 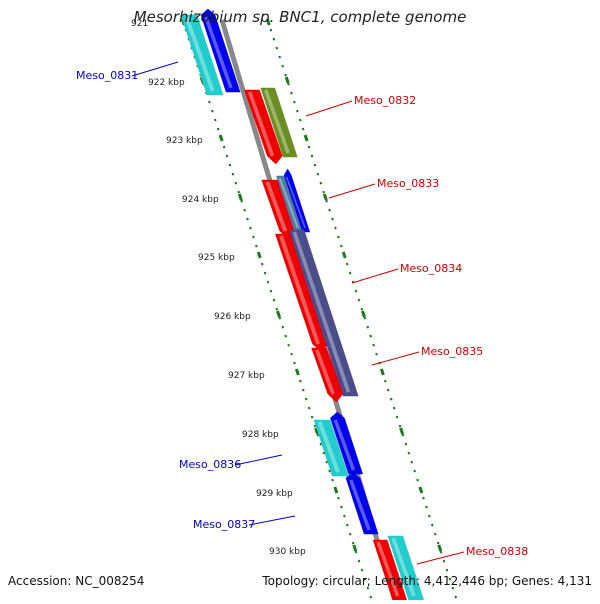 What do you see at coordinates (210, 464) in the screenshot?
I see `gene-label: Meso_0836` at bounding box center [210, 464].